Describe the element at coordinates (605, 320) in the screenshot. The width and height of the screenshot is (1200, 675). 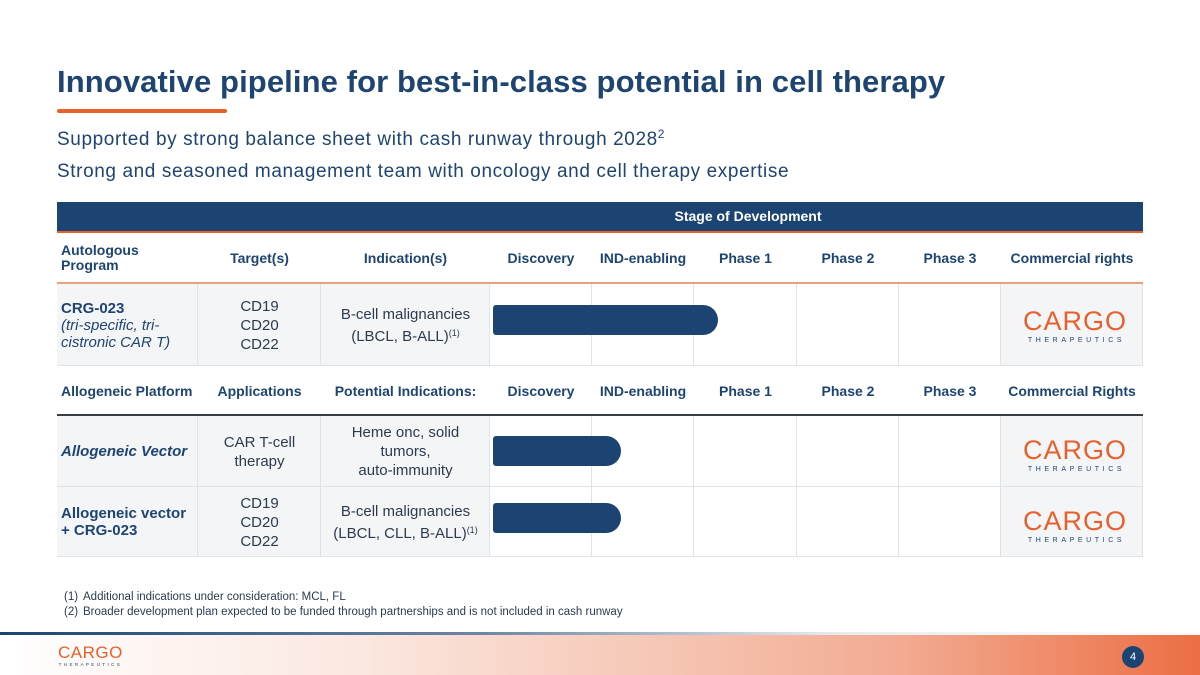
I see `progress-bar-crg023` at that location.